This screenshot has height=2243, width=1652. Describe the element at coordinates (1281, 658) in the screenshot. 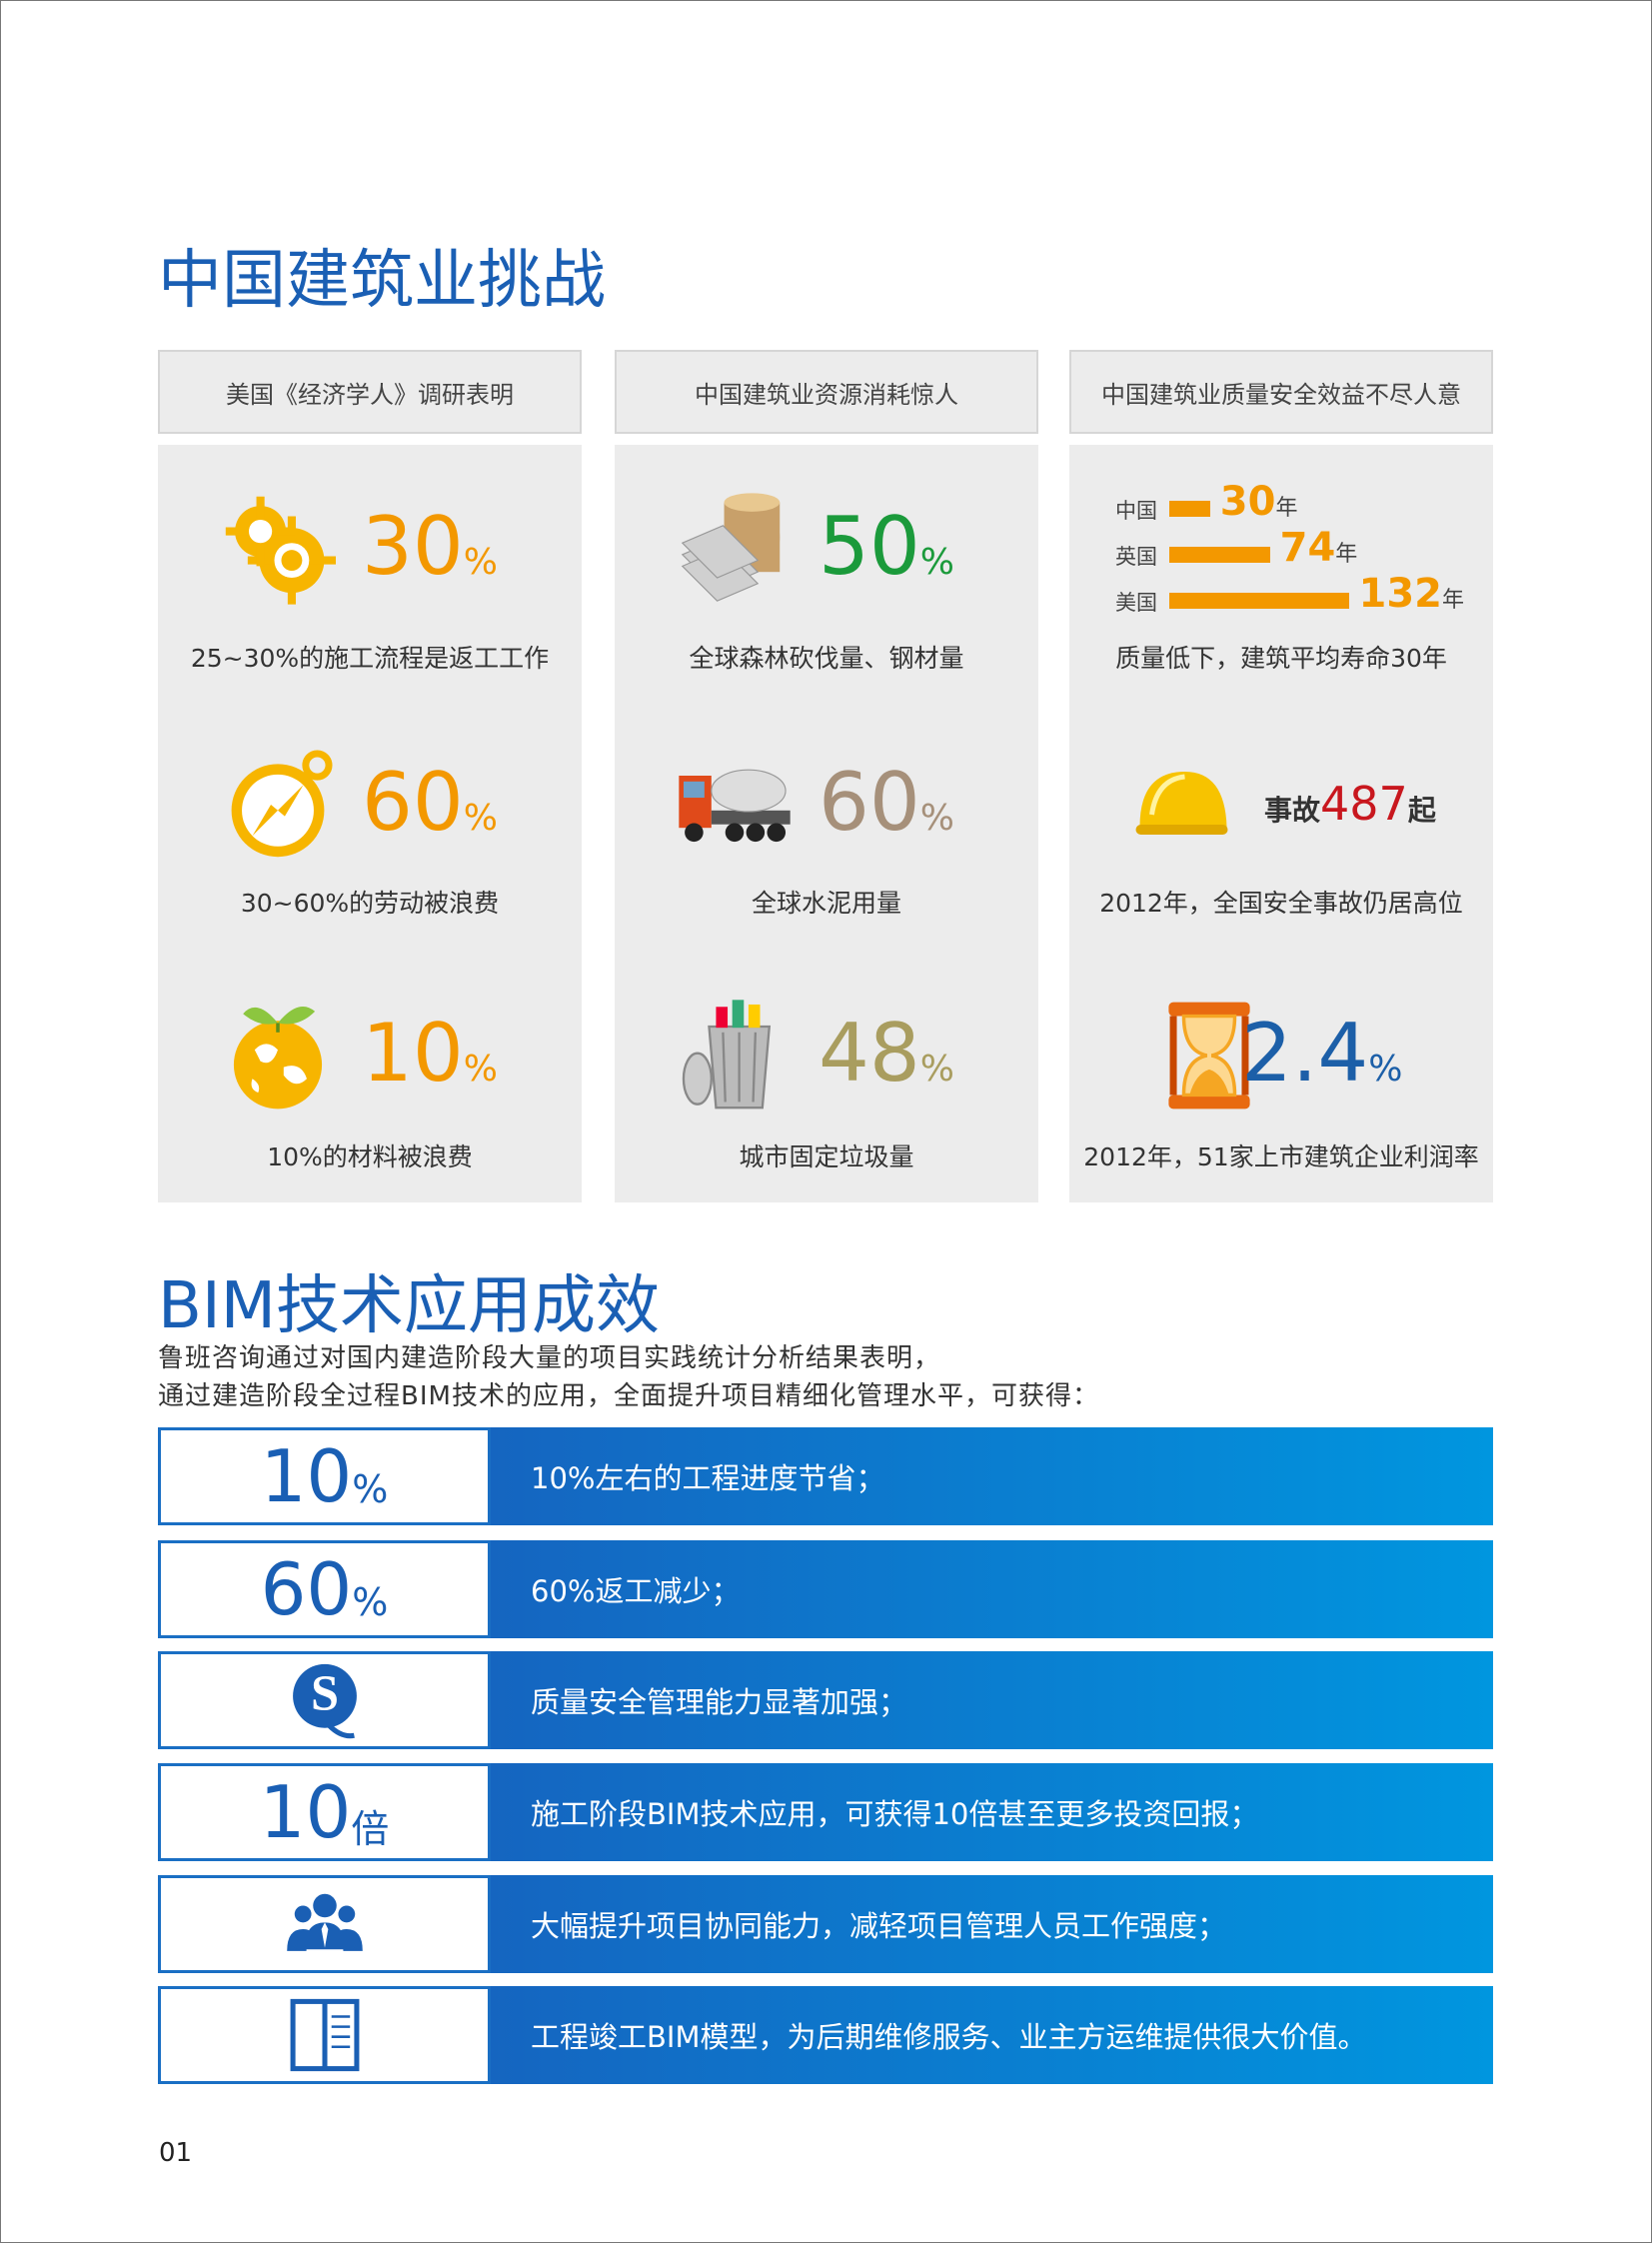

I see `caption: 质量低下，建筑平均寿命30年` at that location.